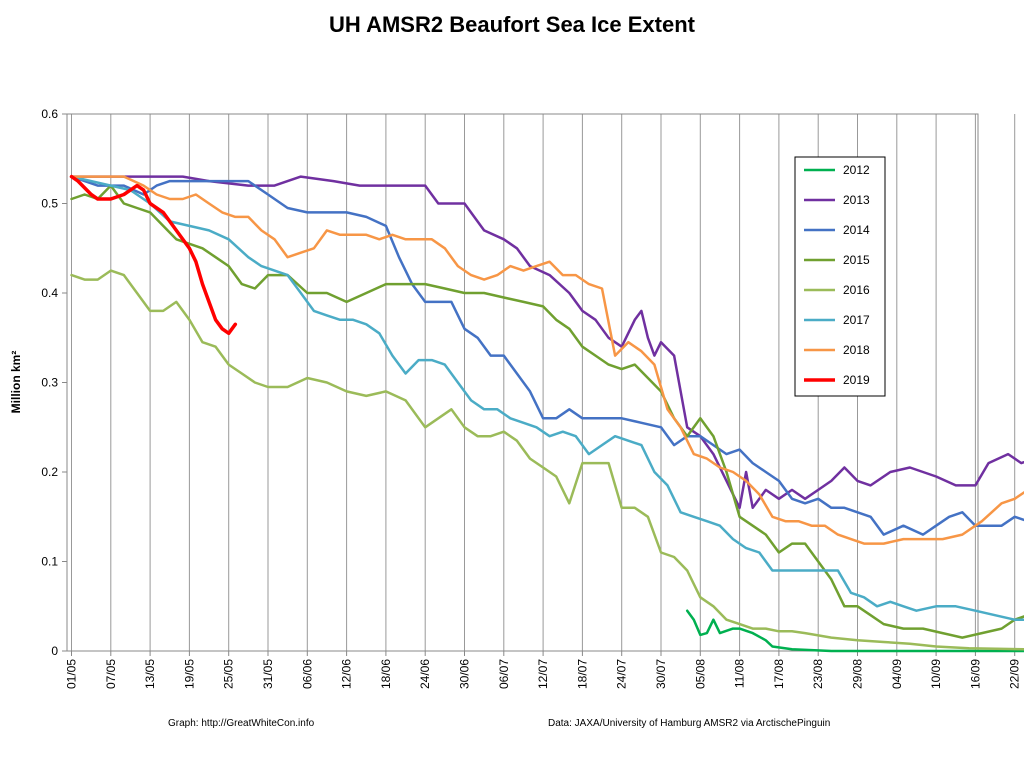 The height and width of the screenshot is (768, 1024). Describe the element at coordinates (854, 631) in the screenshot. I see `series-line-2012` at that location.